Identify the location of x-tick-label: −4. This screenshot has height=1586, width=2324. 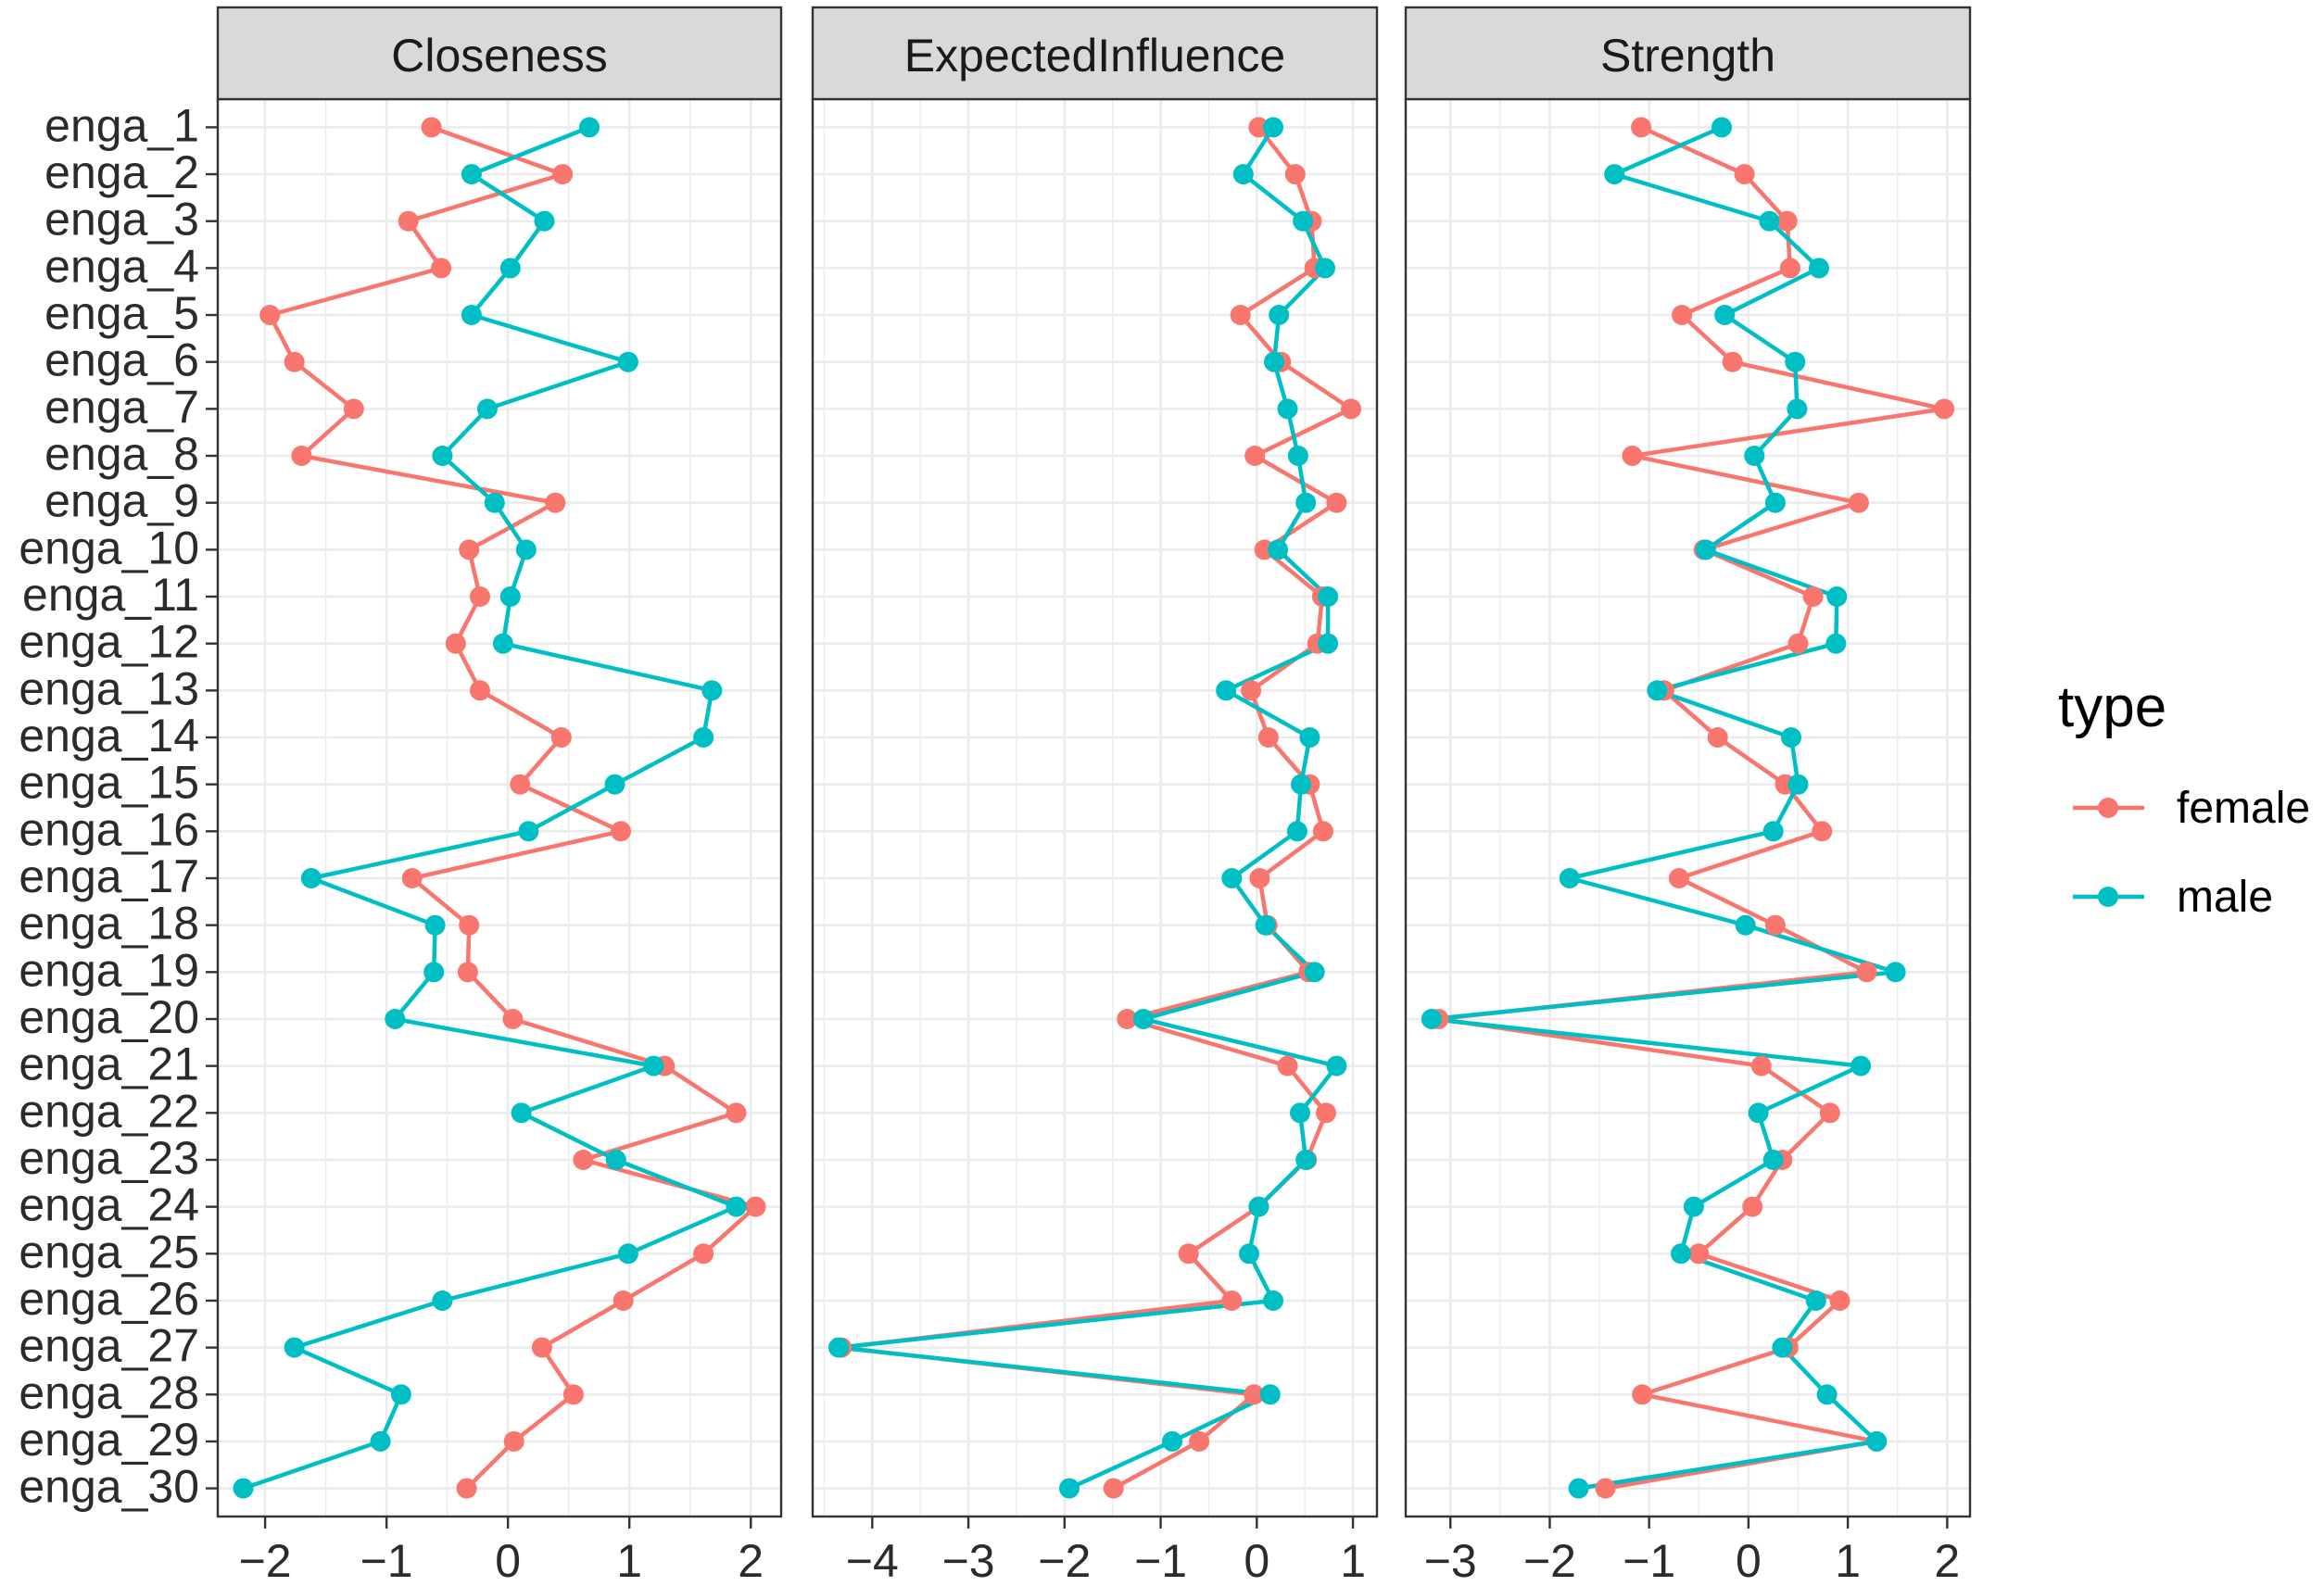
(872, 1560).